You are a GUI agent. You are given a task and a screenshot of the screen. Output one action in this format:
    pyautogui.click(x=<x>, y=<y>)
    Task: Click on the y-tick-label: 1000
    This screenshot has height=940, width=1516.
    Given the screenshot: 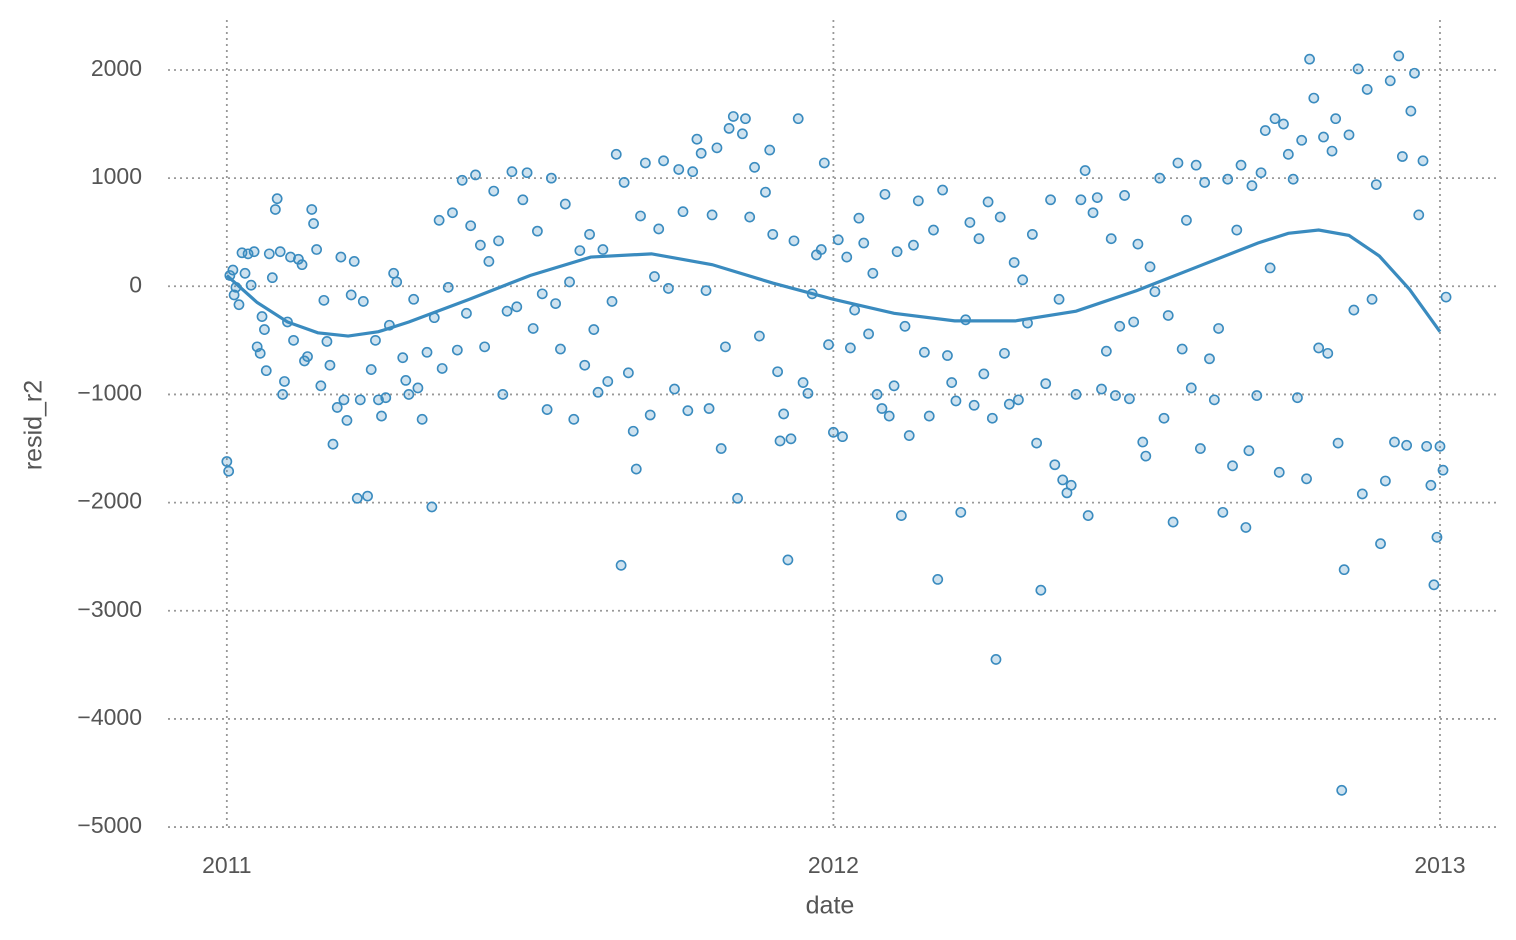 What is the action you would take?
    pyautogui.click(x=116, y=176)
    